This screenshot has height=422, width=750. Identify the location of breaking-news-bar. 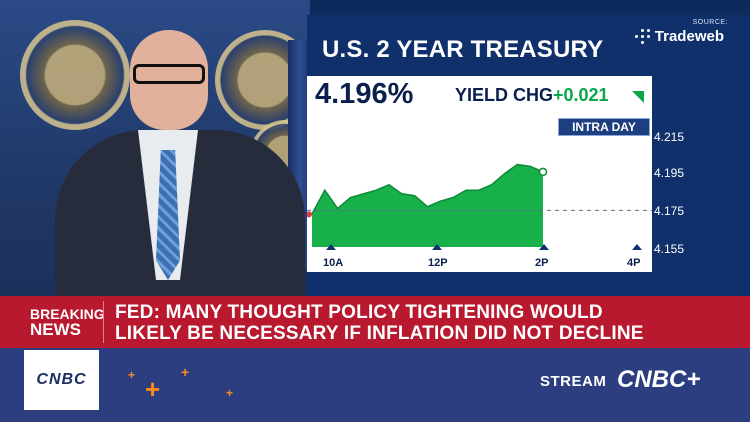
(375, 322).